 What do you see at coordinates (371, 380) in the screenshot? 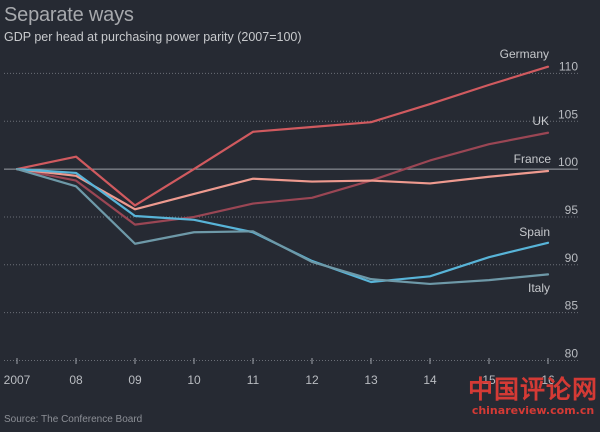
I see `x-tick-label: 13` at bounding box center [371, 380].